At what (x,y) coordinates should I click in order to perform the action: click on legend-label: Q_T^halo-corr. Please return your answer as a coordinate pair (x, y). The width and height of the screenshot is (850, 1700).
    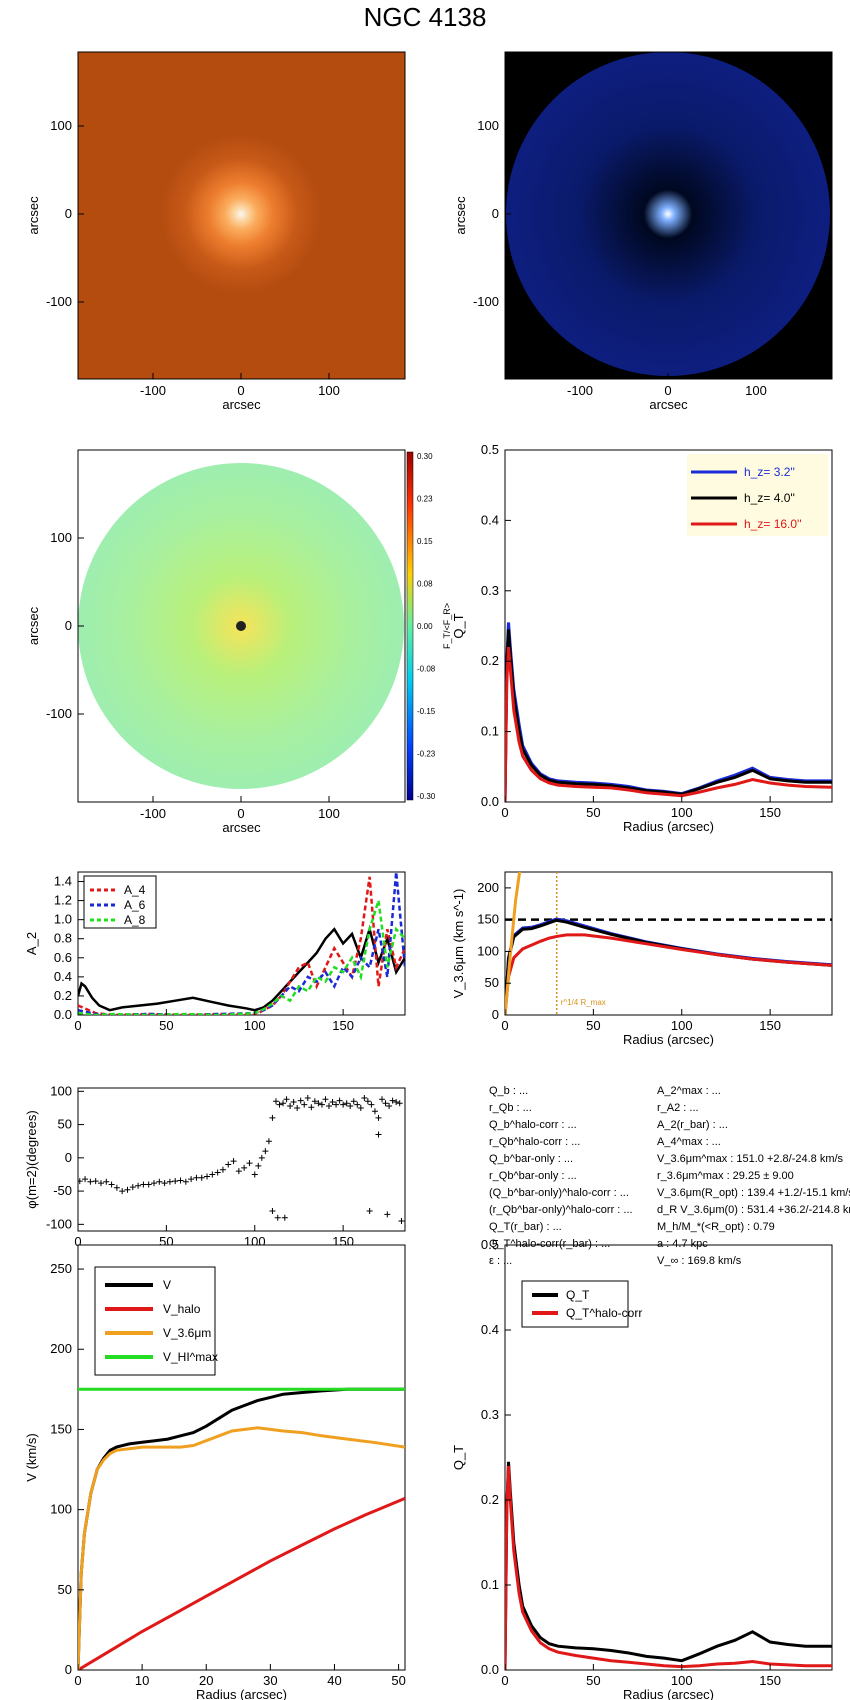
    Looking at the image, I should click on (604, 1313).